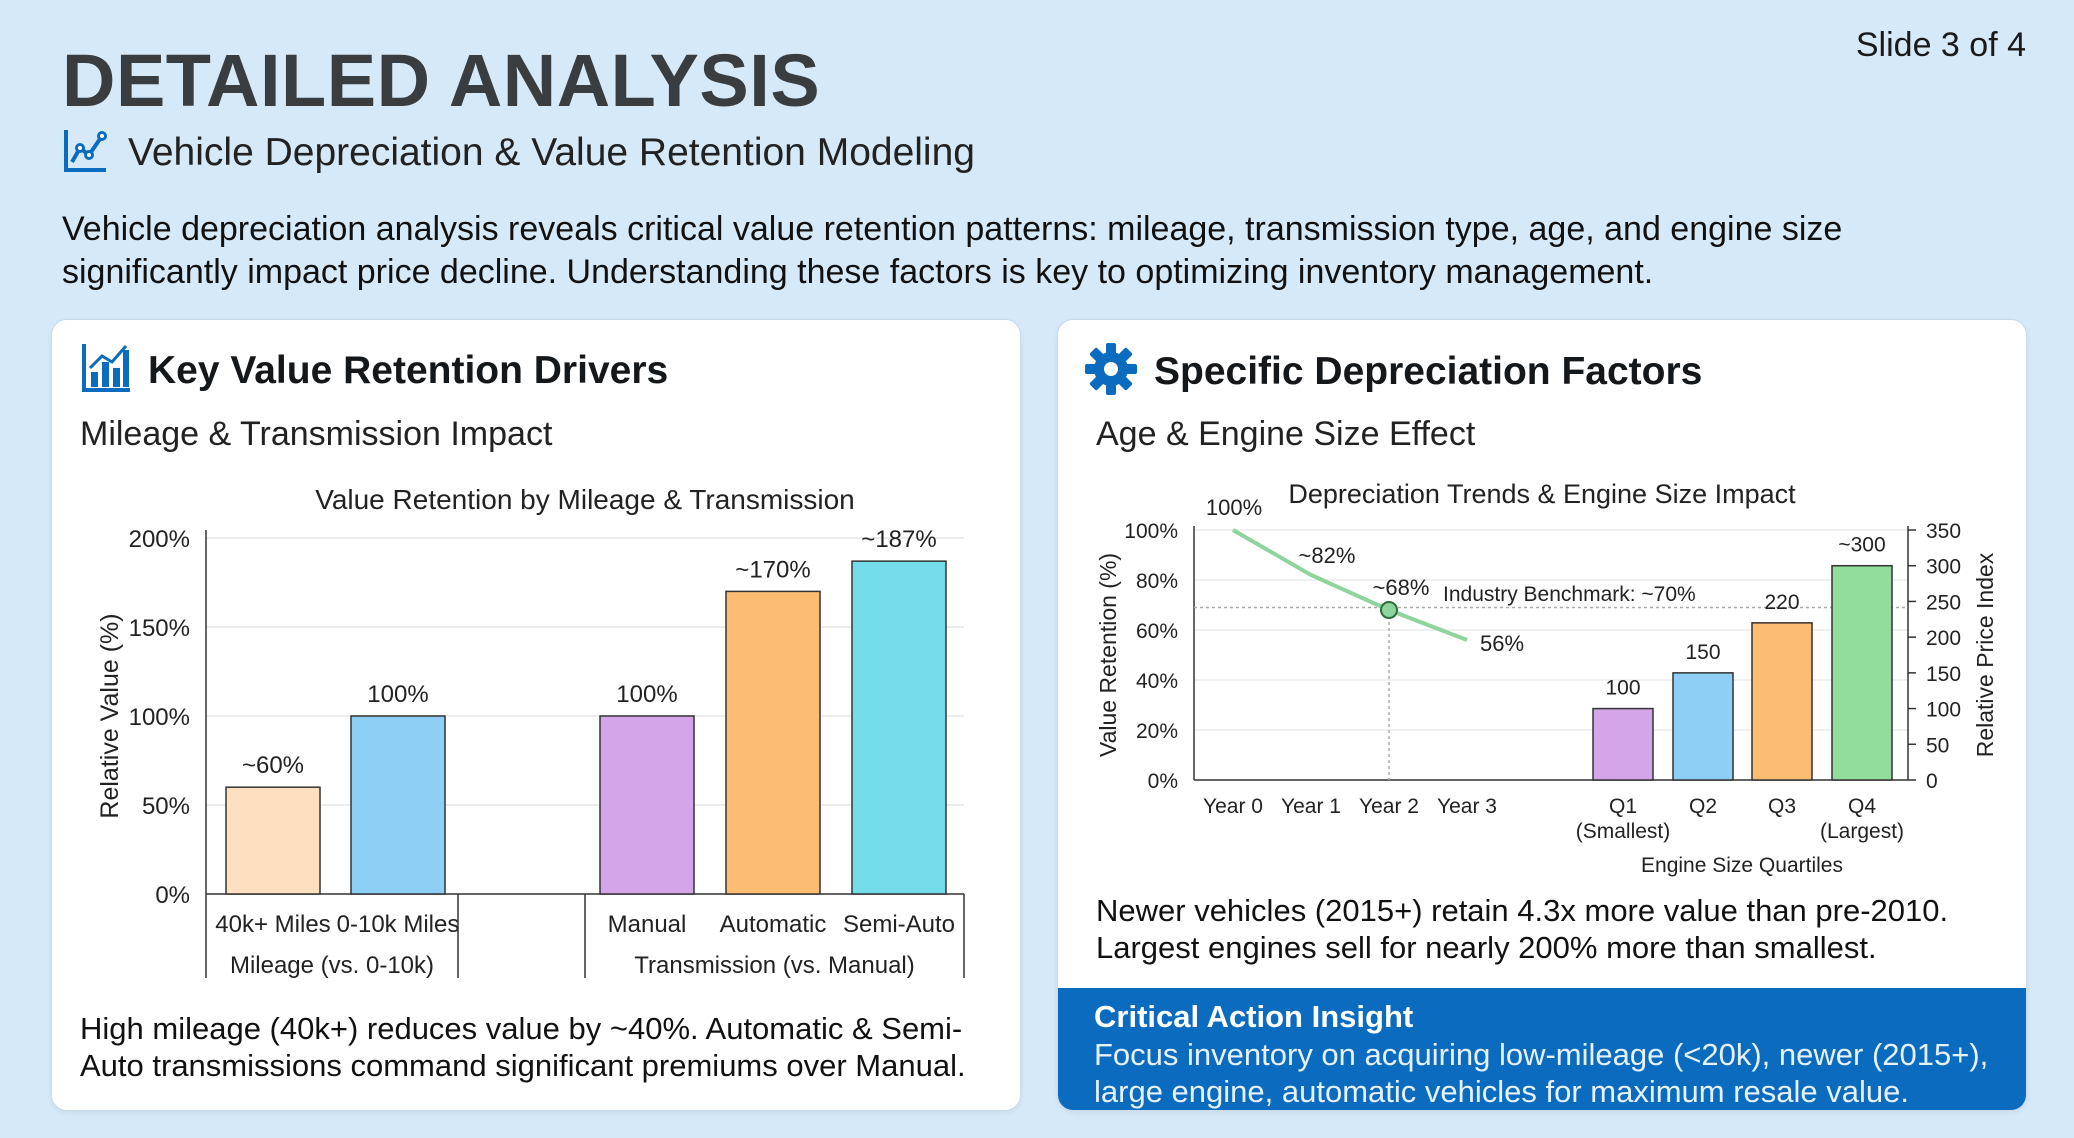  I want to click on y2-axis-label: Relative Price Index, so click(1985, 654).